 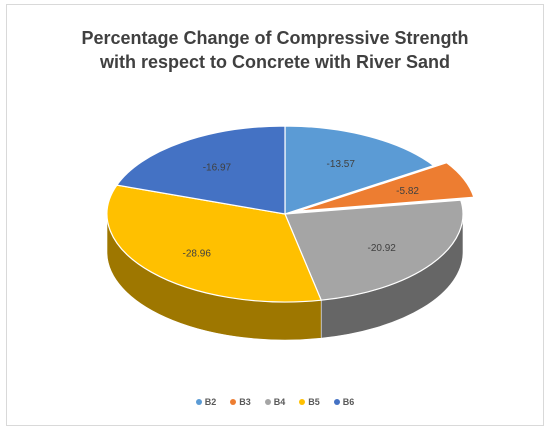 What do you see at coordinates (407, 191) in the screenshot?
I see `data-label-b3: -5.82` at bounding box center [407, 191].